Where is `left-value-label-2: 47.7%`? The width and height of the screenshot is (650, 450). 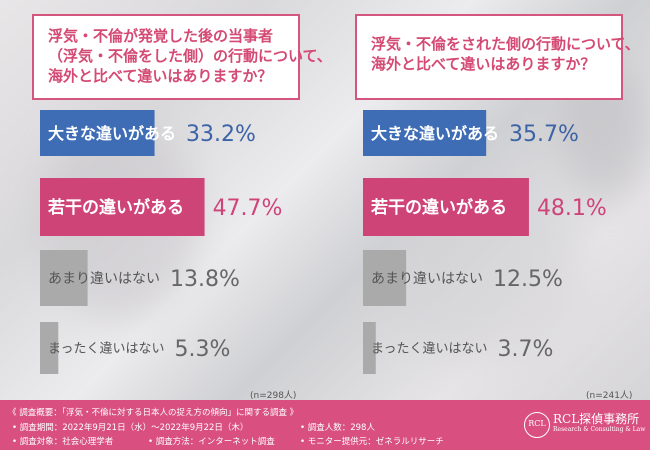
left-value-label-2: 47.7% is located at coordinates (248, 208).